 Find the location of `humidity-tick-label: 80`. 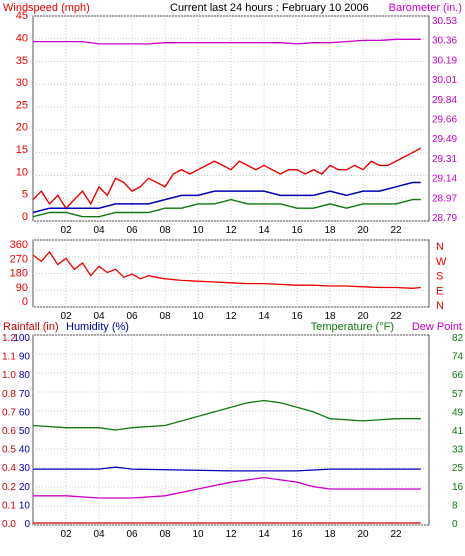

humidity-tick-label: 80 is located at coordinates (25, 375).